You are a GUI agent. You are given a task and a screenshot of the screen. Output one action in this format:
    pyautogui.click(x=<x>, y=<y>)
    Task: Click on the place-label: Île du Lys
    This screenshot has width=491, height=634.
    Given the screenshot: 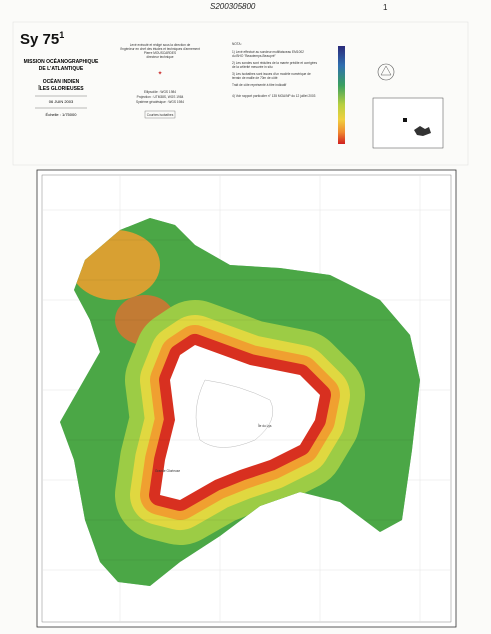 What is the action you would take?
    pyautogui.click(x=264, y=426)
    